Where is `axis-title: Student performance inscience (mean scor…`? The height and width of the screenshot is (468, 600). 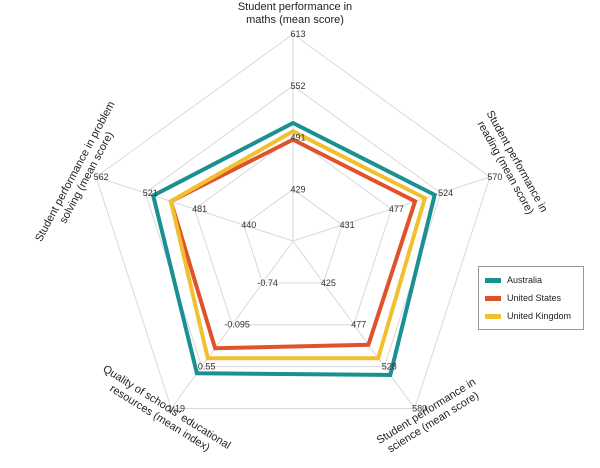
axis-title: Student performance inscience (mean scor… is located at coordinates (430, 417).